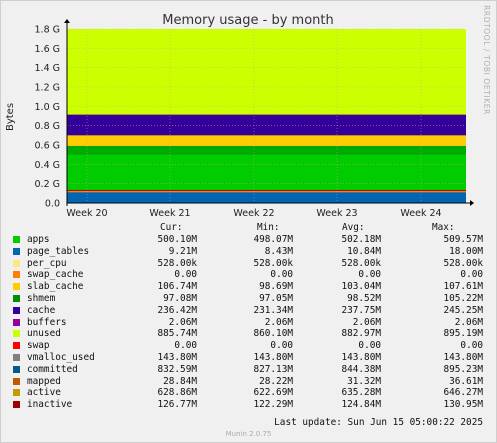 The height and width of the screenshot is (443, 497). Describe the element at coordinates (463, 298) in the screenshot. I see `legend-value-max: 105.22M` at that location.